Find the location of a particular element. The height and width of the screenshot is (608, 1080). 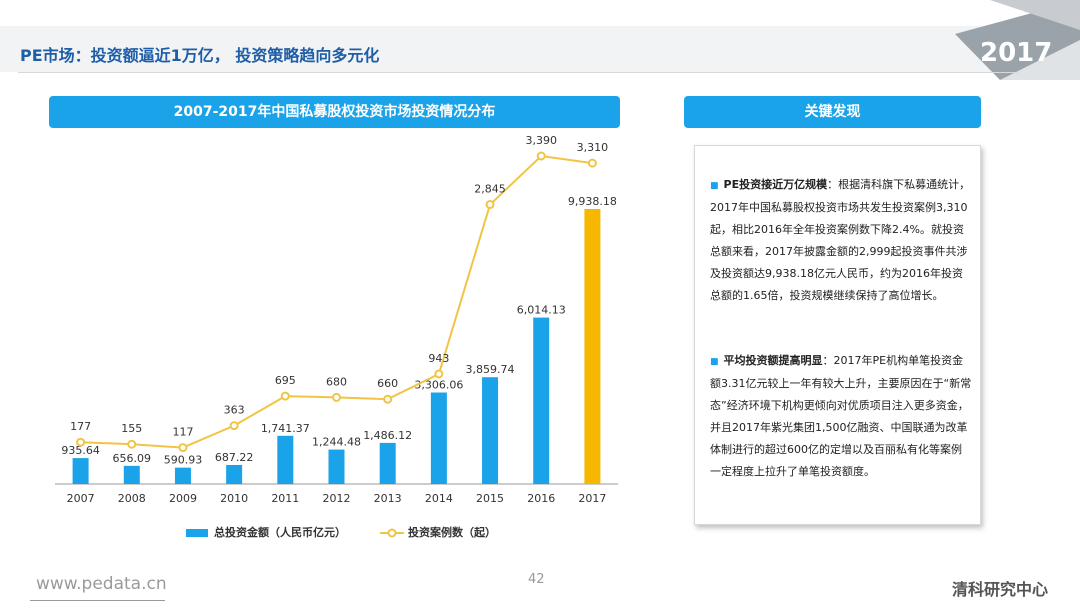

chart-panel-title: 2007-2017年中国私募股权投资市场投资情况分布 is located at coordinates (334, 112).